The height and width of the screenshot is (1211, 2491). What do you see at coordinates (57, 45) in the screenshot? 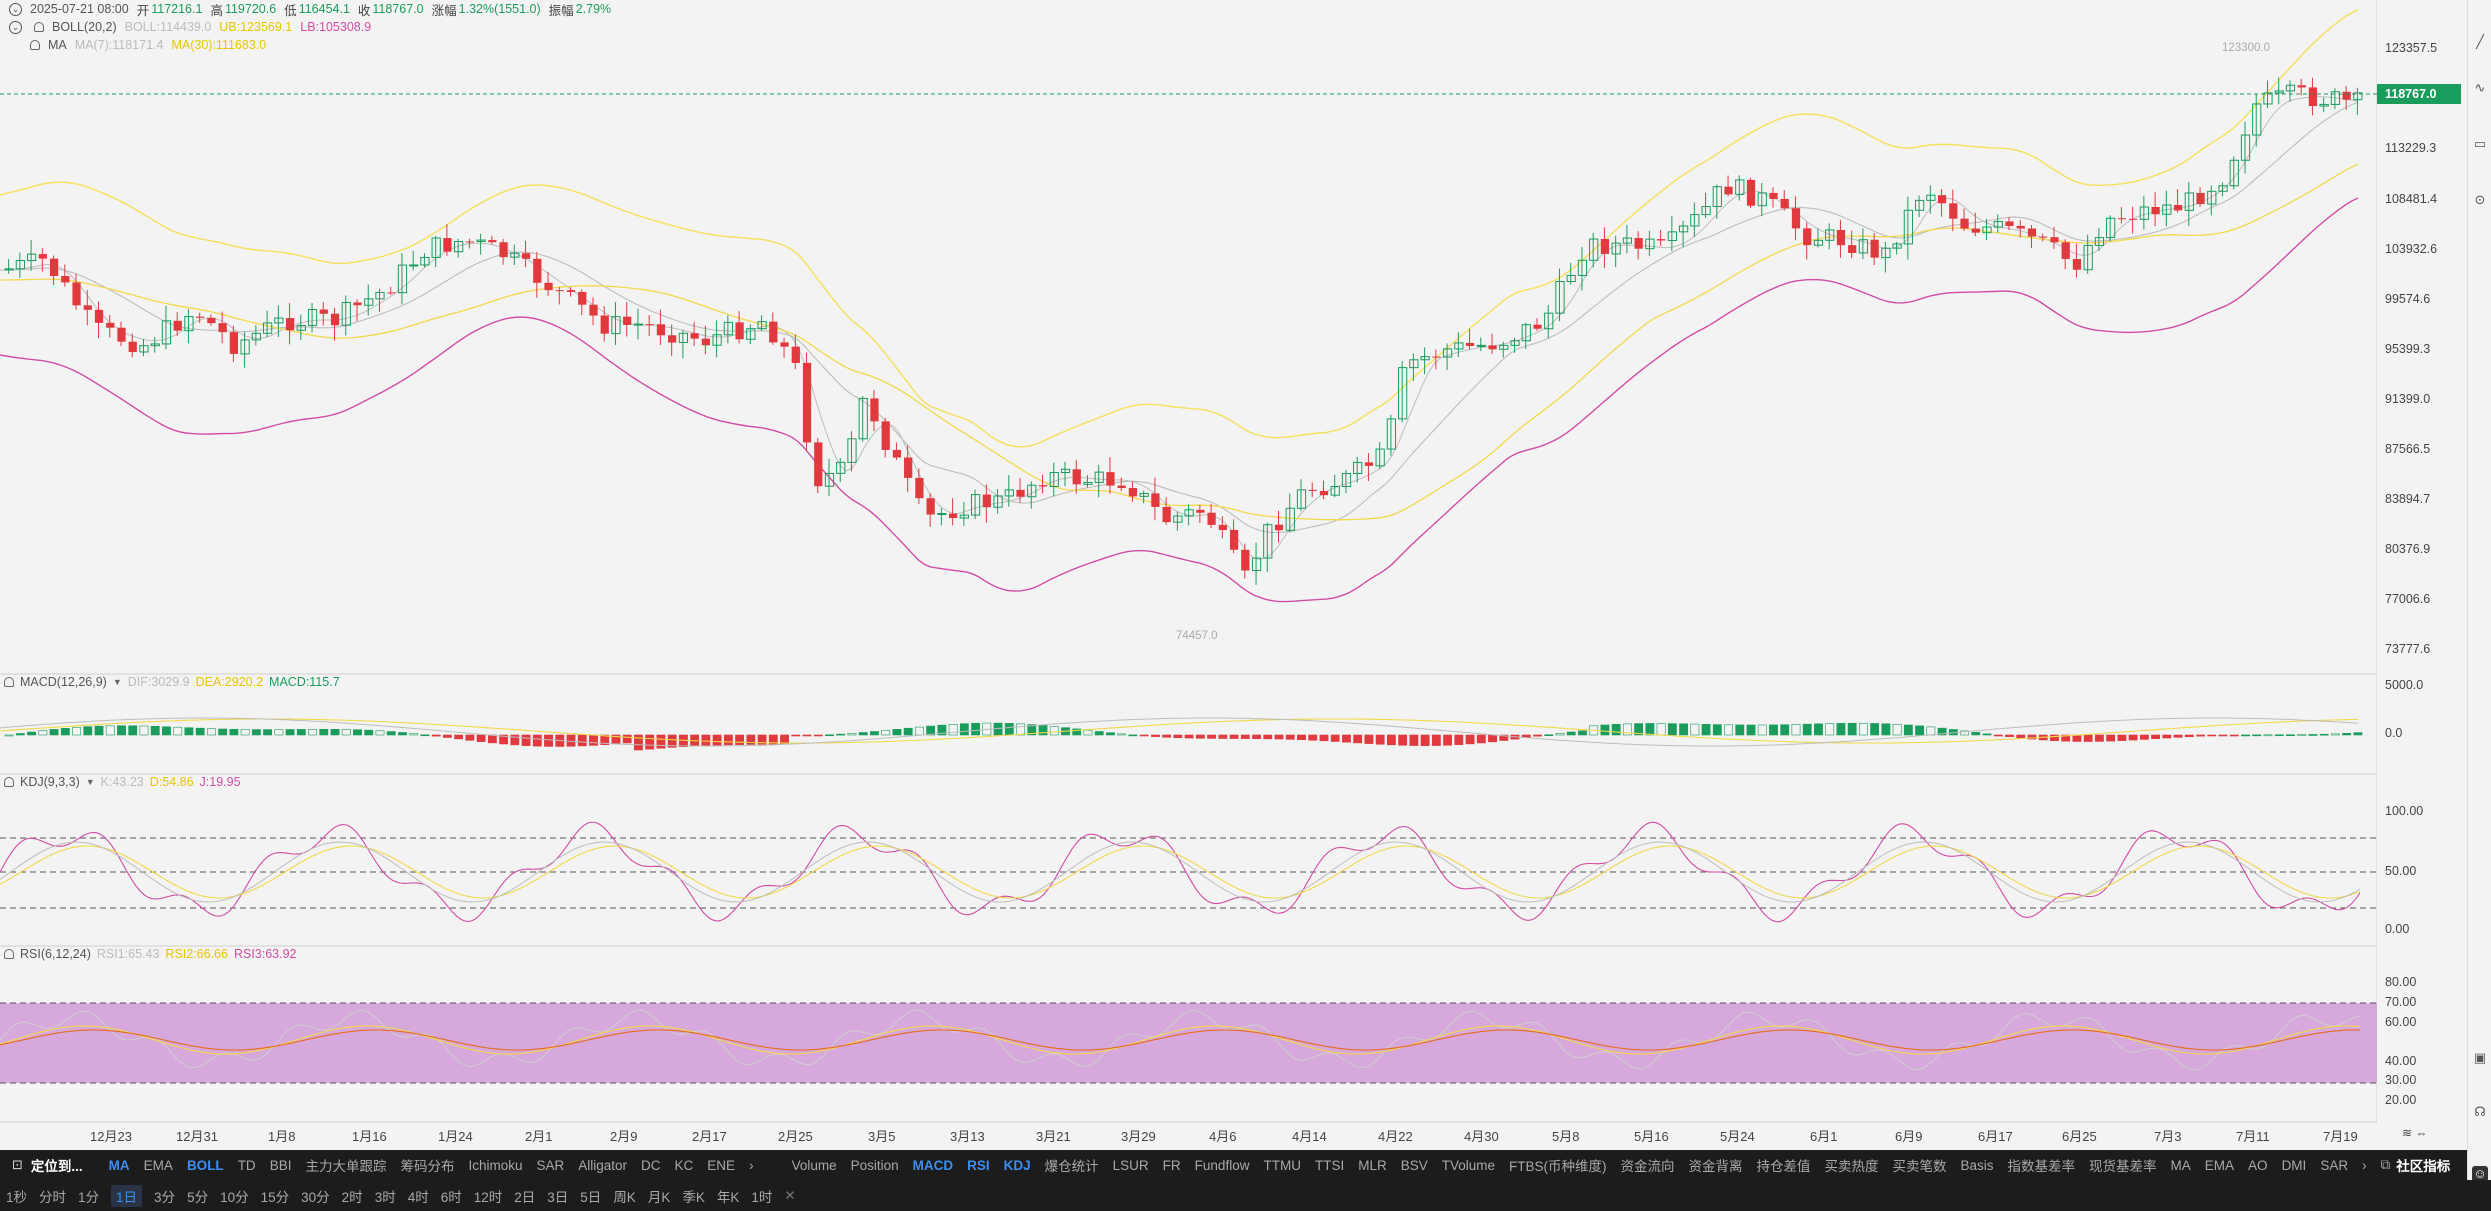
I see `ma-name: MA` at bounding box center [57, 45].